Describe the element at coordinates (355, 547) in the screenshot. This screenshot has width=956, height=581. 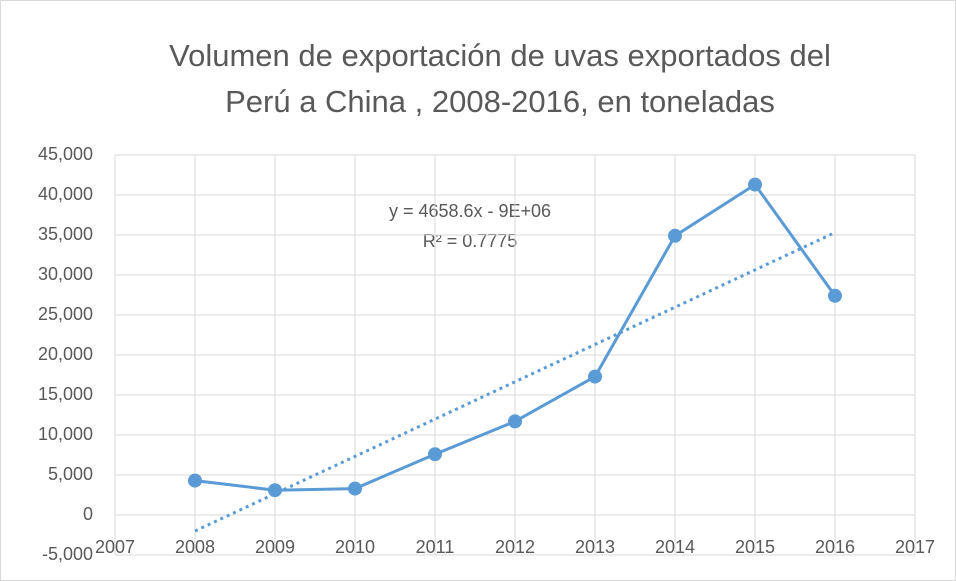
I see `x-tick-label: 2010` at that location.